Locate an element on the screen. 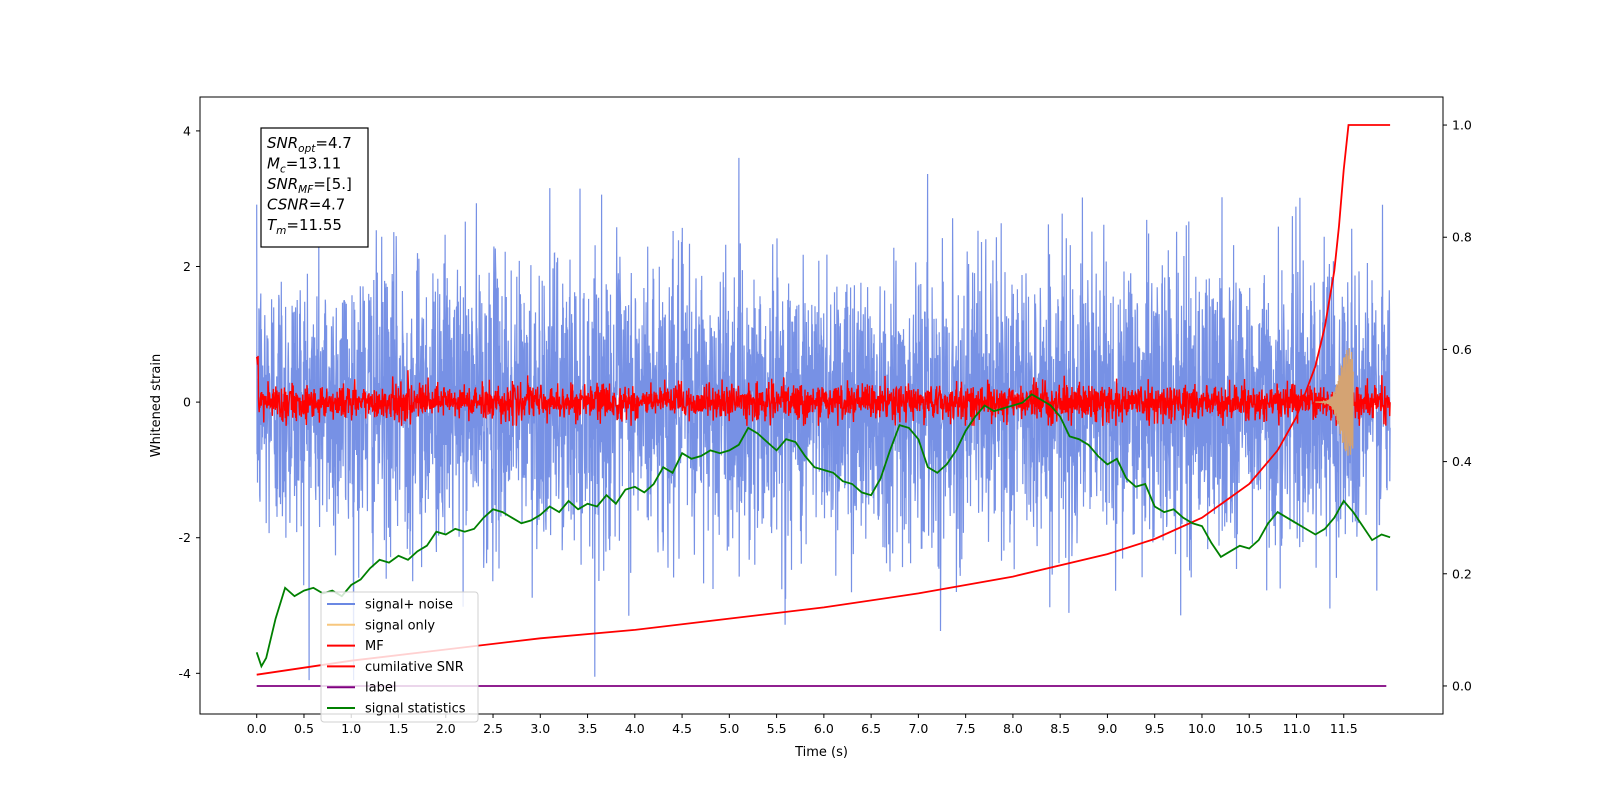 The width and height of the screenshot is (1600, 800). x-tick-label: 2.0 is located at coordinates (446, 728).